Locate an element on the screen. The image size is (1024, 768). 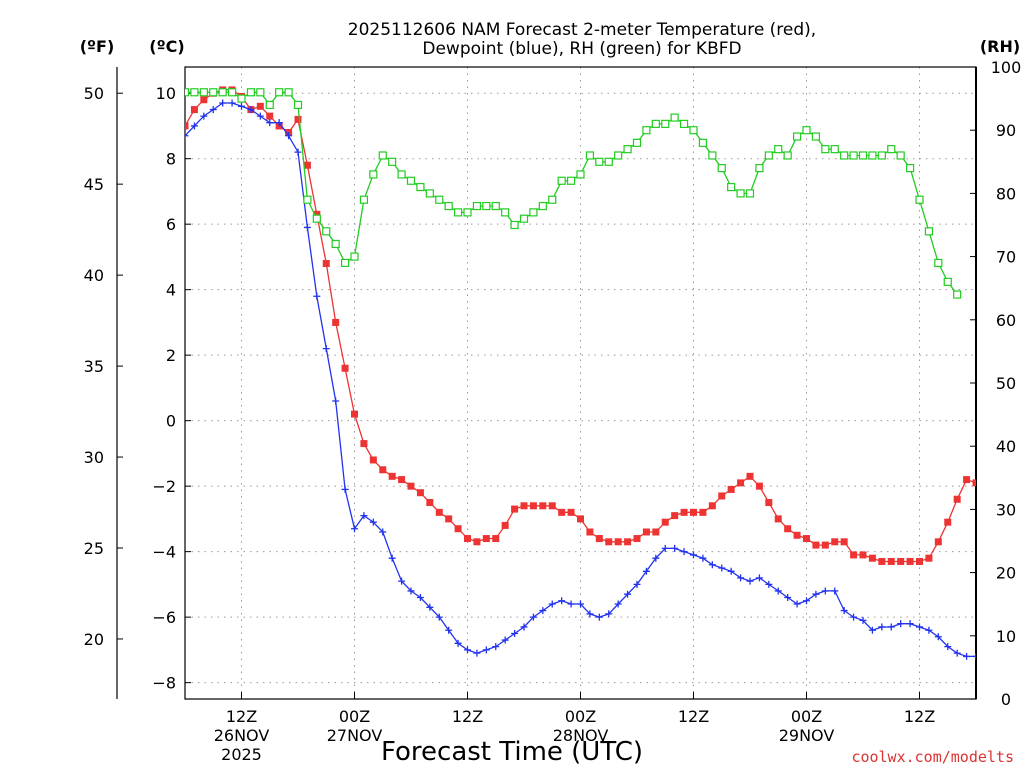
celsius-tick-label: 0 is located at coordinates (171, 421).